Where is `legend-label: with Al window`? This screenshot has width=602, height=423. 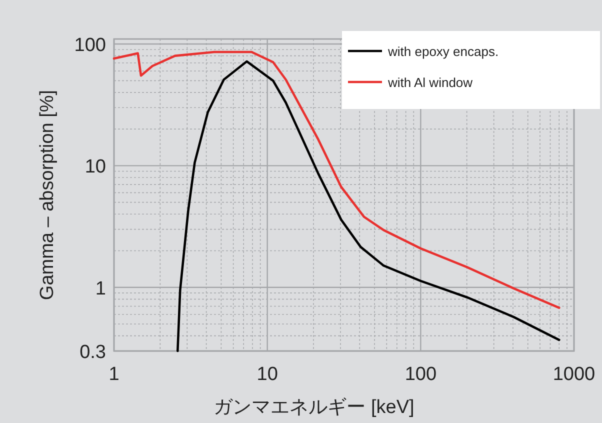
legend-label: with Al window is located at coordinates (430, 82).